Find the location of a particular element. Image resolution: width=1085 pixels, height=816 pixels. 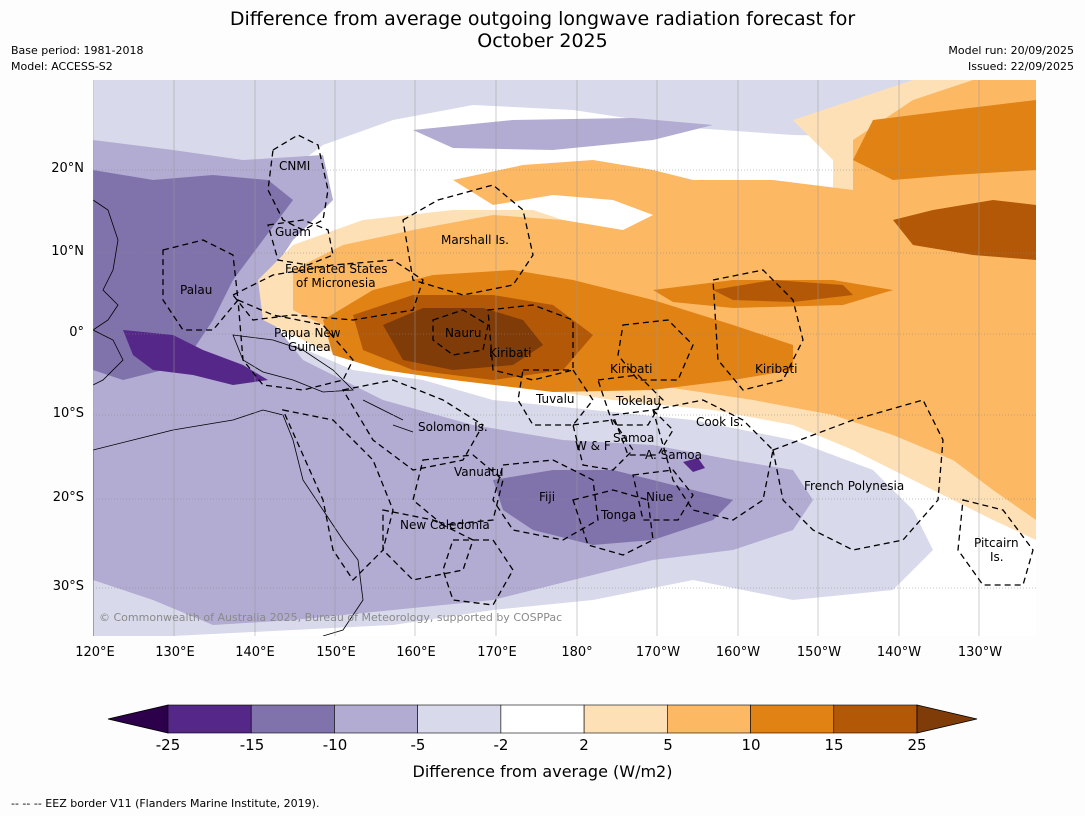

eez-pitcairn is located at coordinates (995, 542).